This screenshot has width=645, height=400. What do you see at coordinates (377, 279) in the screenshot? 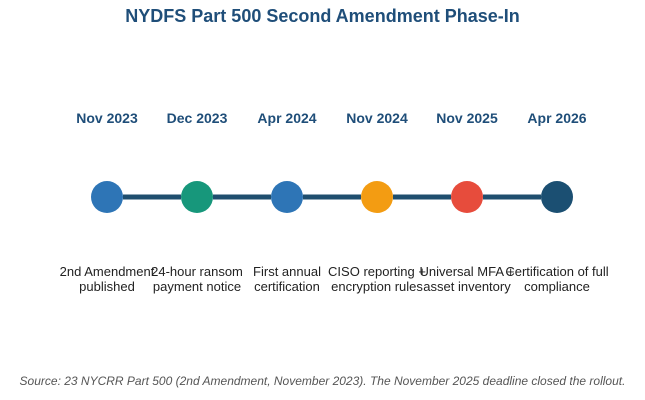
I see `milestone-label: CISO reporting + encryption rules` at bounding box center [377, 279].